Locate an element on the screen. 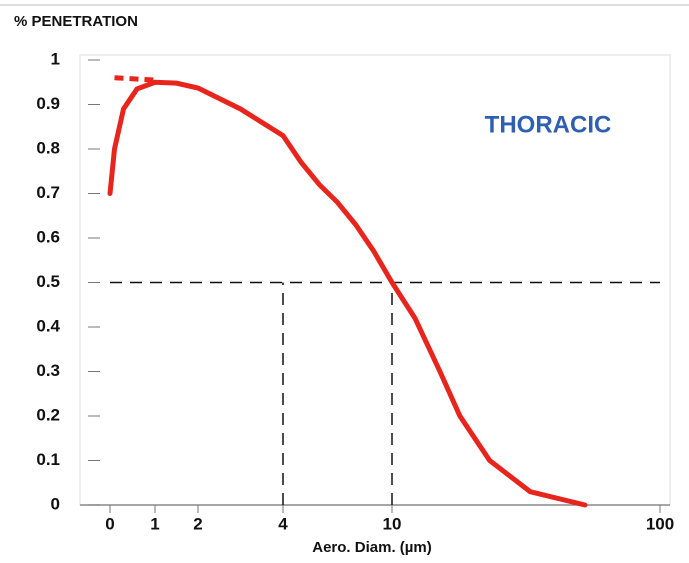 Image resolution: width=689 pixels, height=563 pixels. y-tick-label: 0.5 is located at coordinates (48, 281).